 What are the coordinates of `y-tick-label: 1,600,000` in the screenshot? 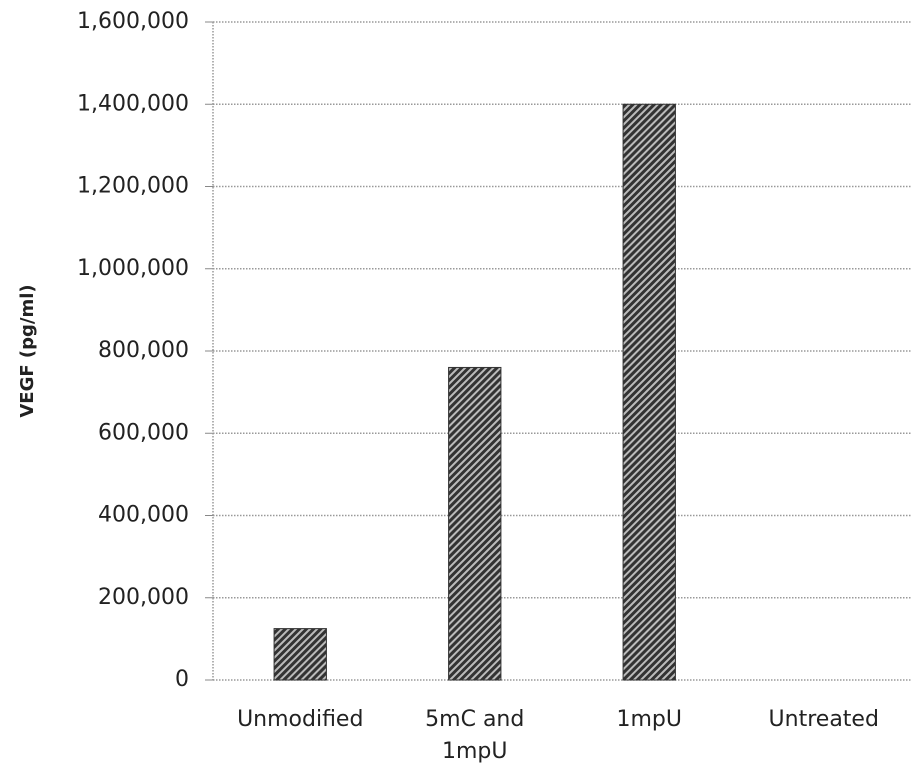 It's located at (133, 21).